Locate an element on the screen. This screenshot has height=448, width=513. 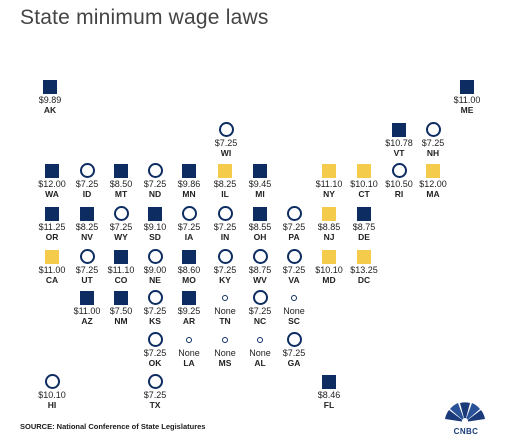
state-wage-ca: $11.00 is located at coordinates (52, 270).